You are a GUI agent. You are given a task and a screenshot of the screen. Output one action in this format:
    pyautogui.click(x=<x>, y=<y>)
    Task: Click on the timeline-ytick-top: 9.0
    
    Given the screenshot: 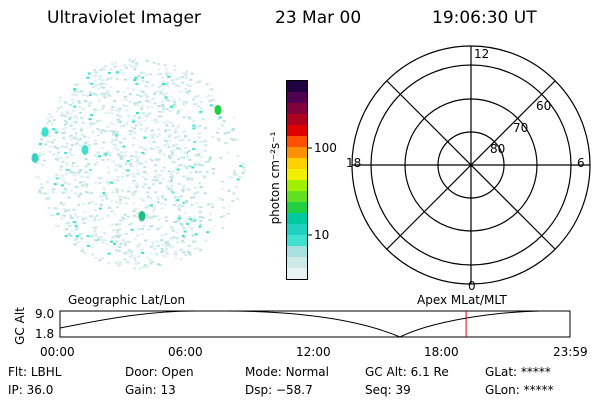 What is the action you would take?
    pyautogui.click(x=45, y=314)
    